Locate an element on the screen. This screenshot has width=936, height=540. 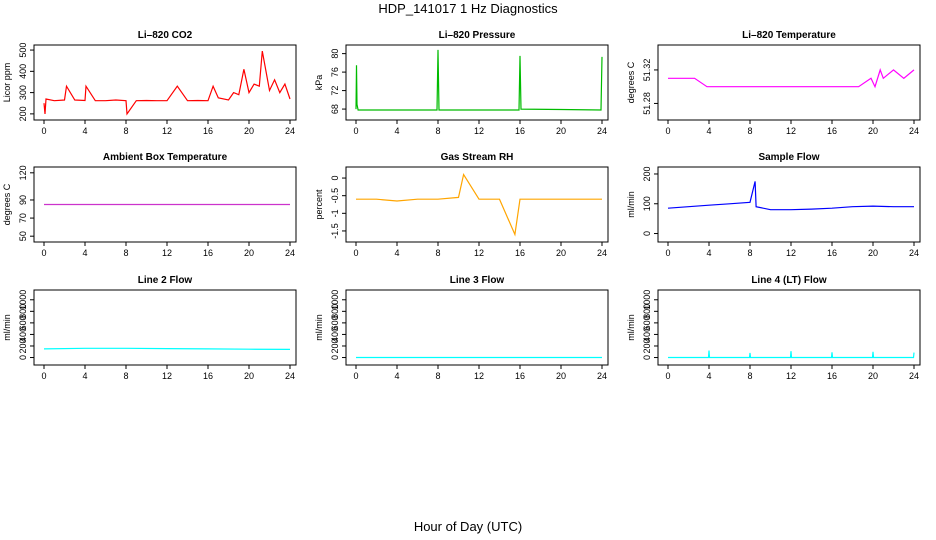
y-tick-label: 90 is located at coordinates (23, 200).